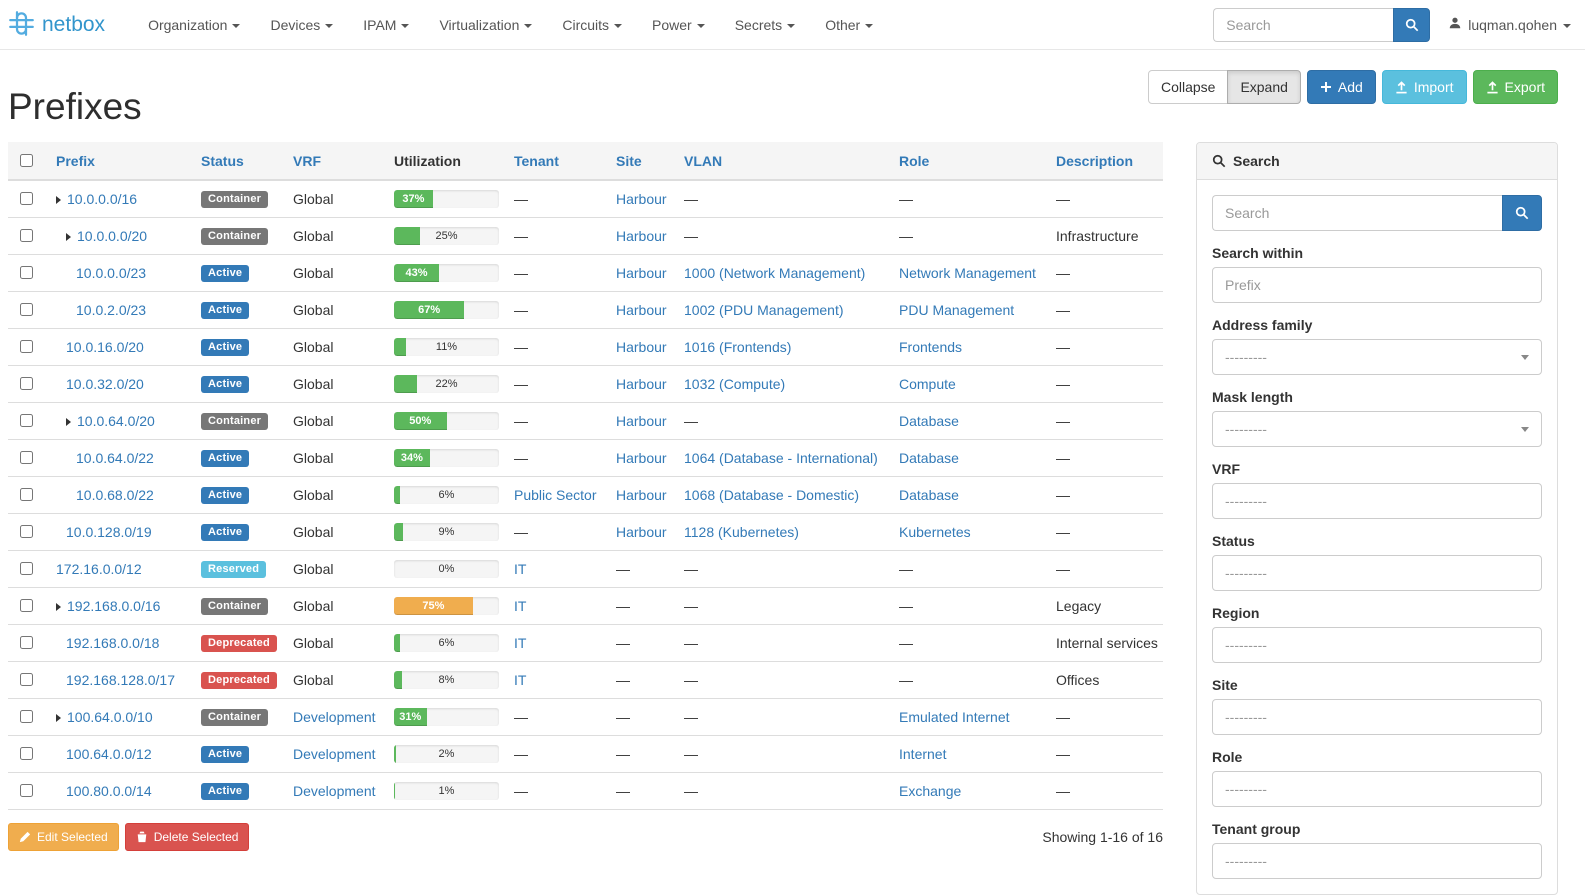 Image resolution: width=1585 pixels, height=895 pixels. I want to click on column-header-prefix: Prefix, so click(75, 160).